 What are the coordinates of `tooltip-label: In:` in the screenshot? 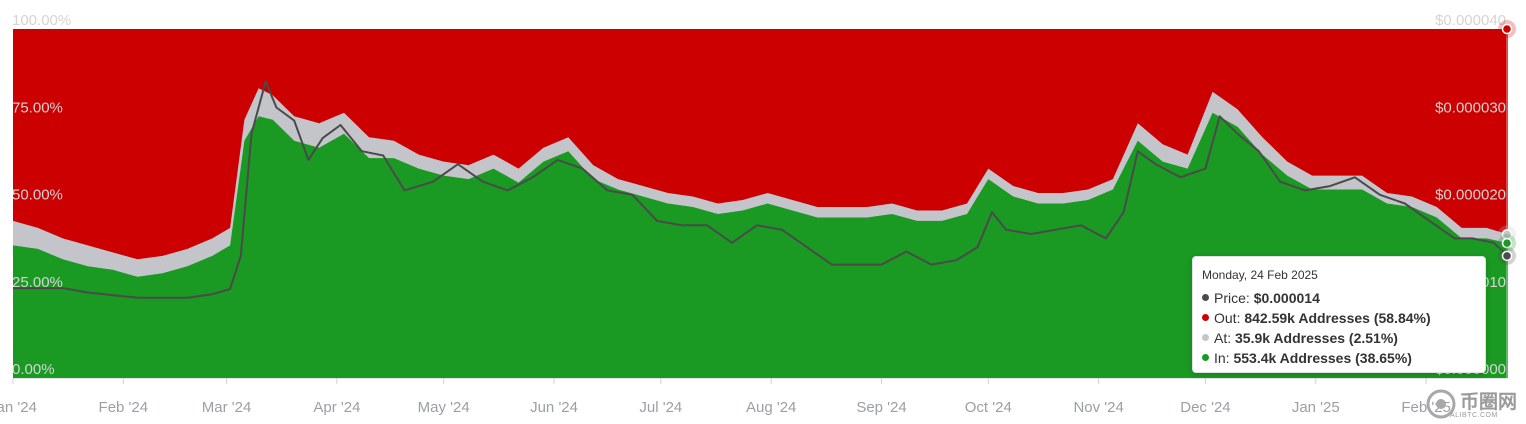 It's located at (1222, 358).